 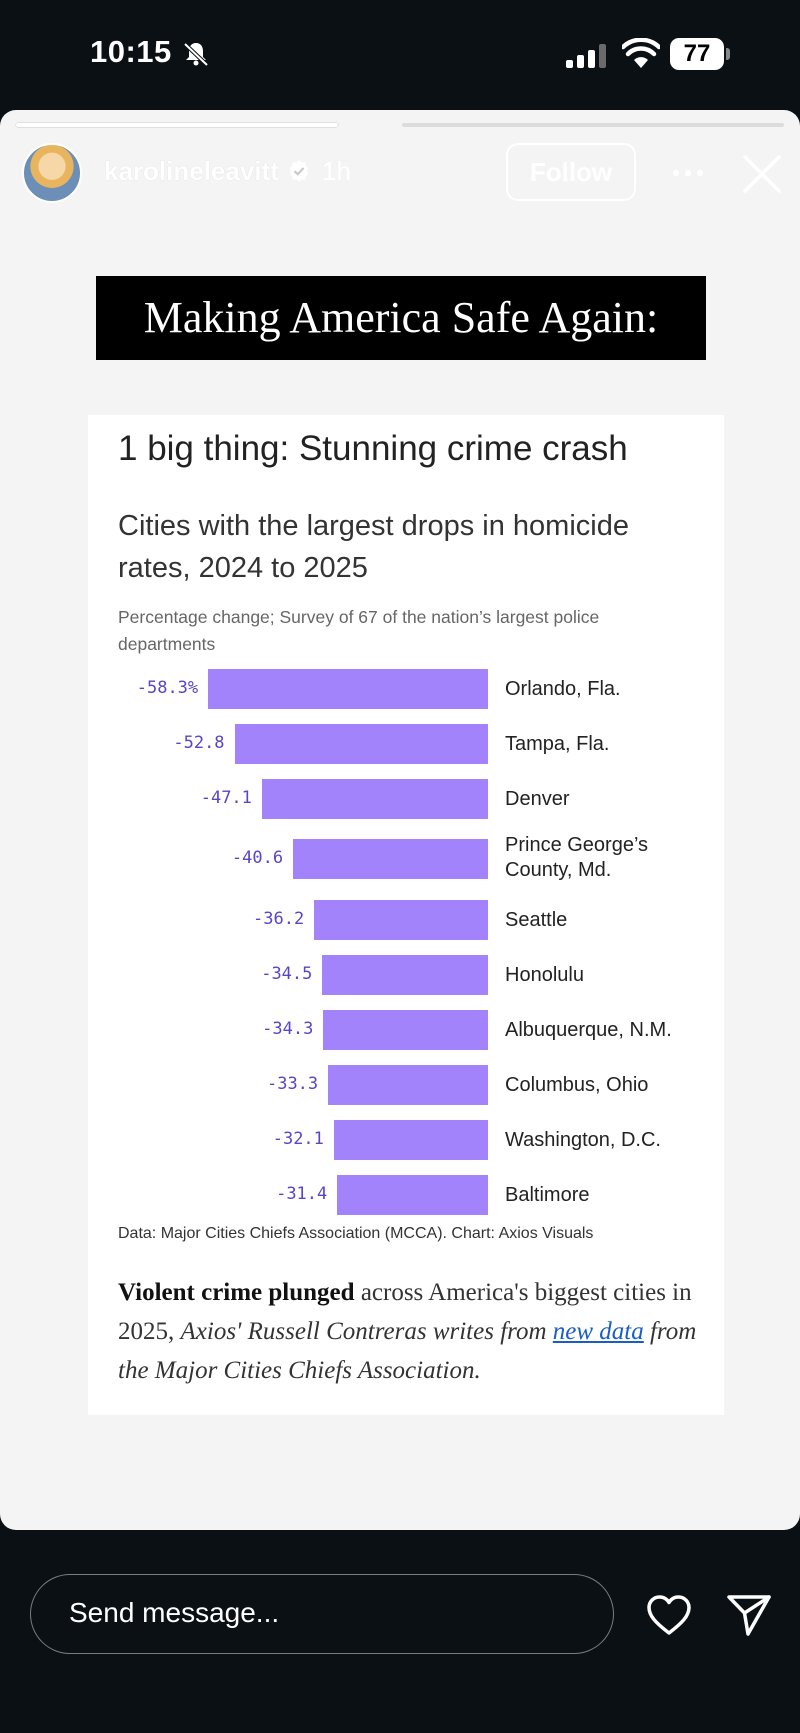 I want to click on new-data-link: new data, so click(x=598, y=1331).